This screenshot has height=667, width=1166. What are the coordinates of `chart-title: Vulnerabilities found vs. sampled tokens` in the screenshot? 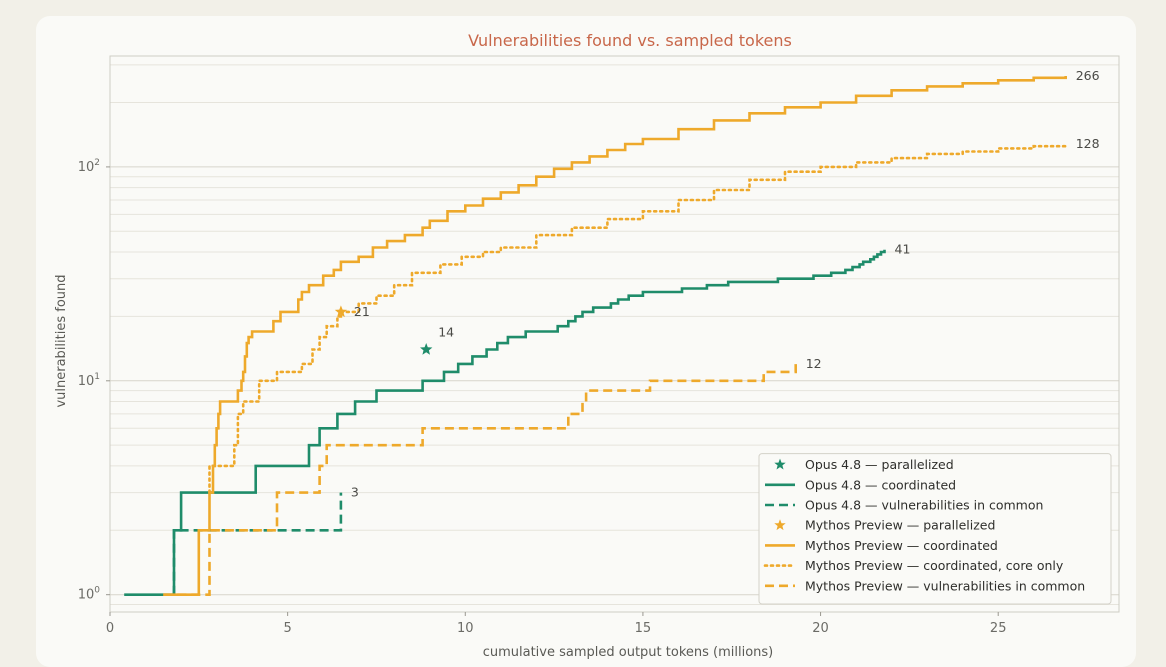 It's located at (630, 40).